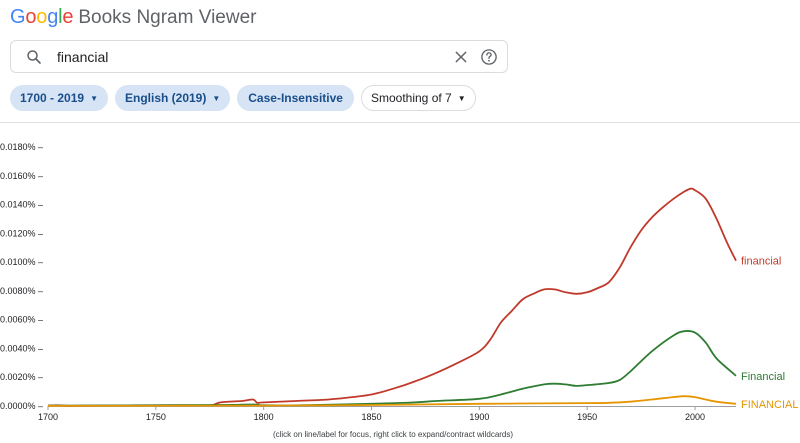  What do you see at coordinates (21, 348) in the screenshot?
I see `y-tick-label: 0.0040% –` at bounding box center [21, 348].